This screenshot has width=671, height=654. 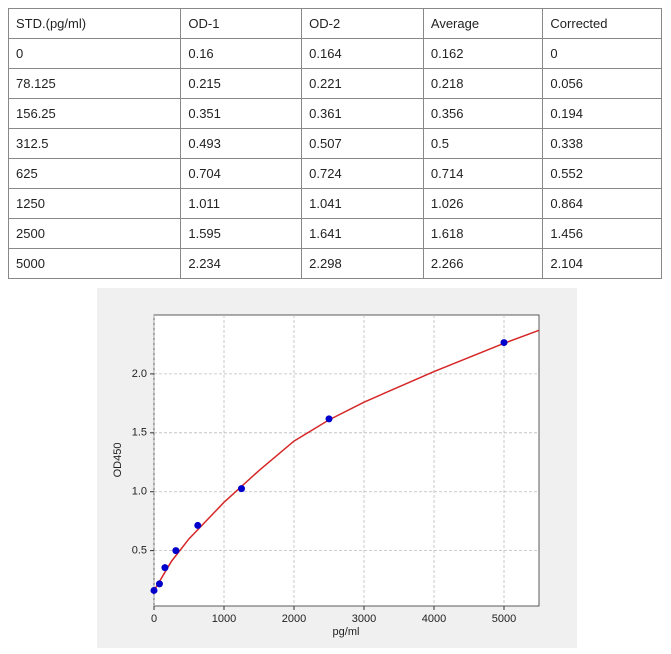 I want to click on table-row: 625 0.704 0.724 0.714 0.552, so click(x=334, y=173).